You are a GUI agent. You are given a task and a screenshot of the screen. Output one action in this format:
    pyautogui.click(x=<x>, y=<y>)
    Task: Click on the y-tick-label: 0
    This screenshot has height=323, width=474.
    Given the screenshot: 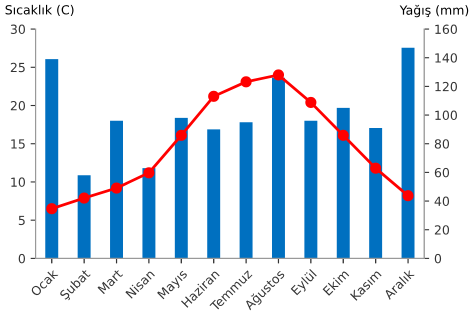 What is the action you would take?
    pyautogui.click(x=21, y=259)
    